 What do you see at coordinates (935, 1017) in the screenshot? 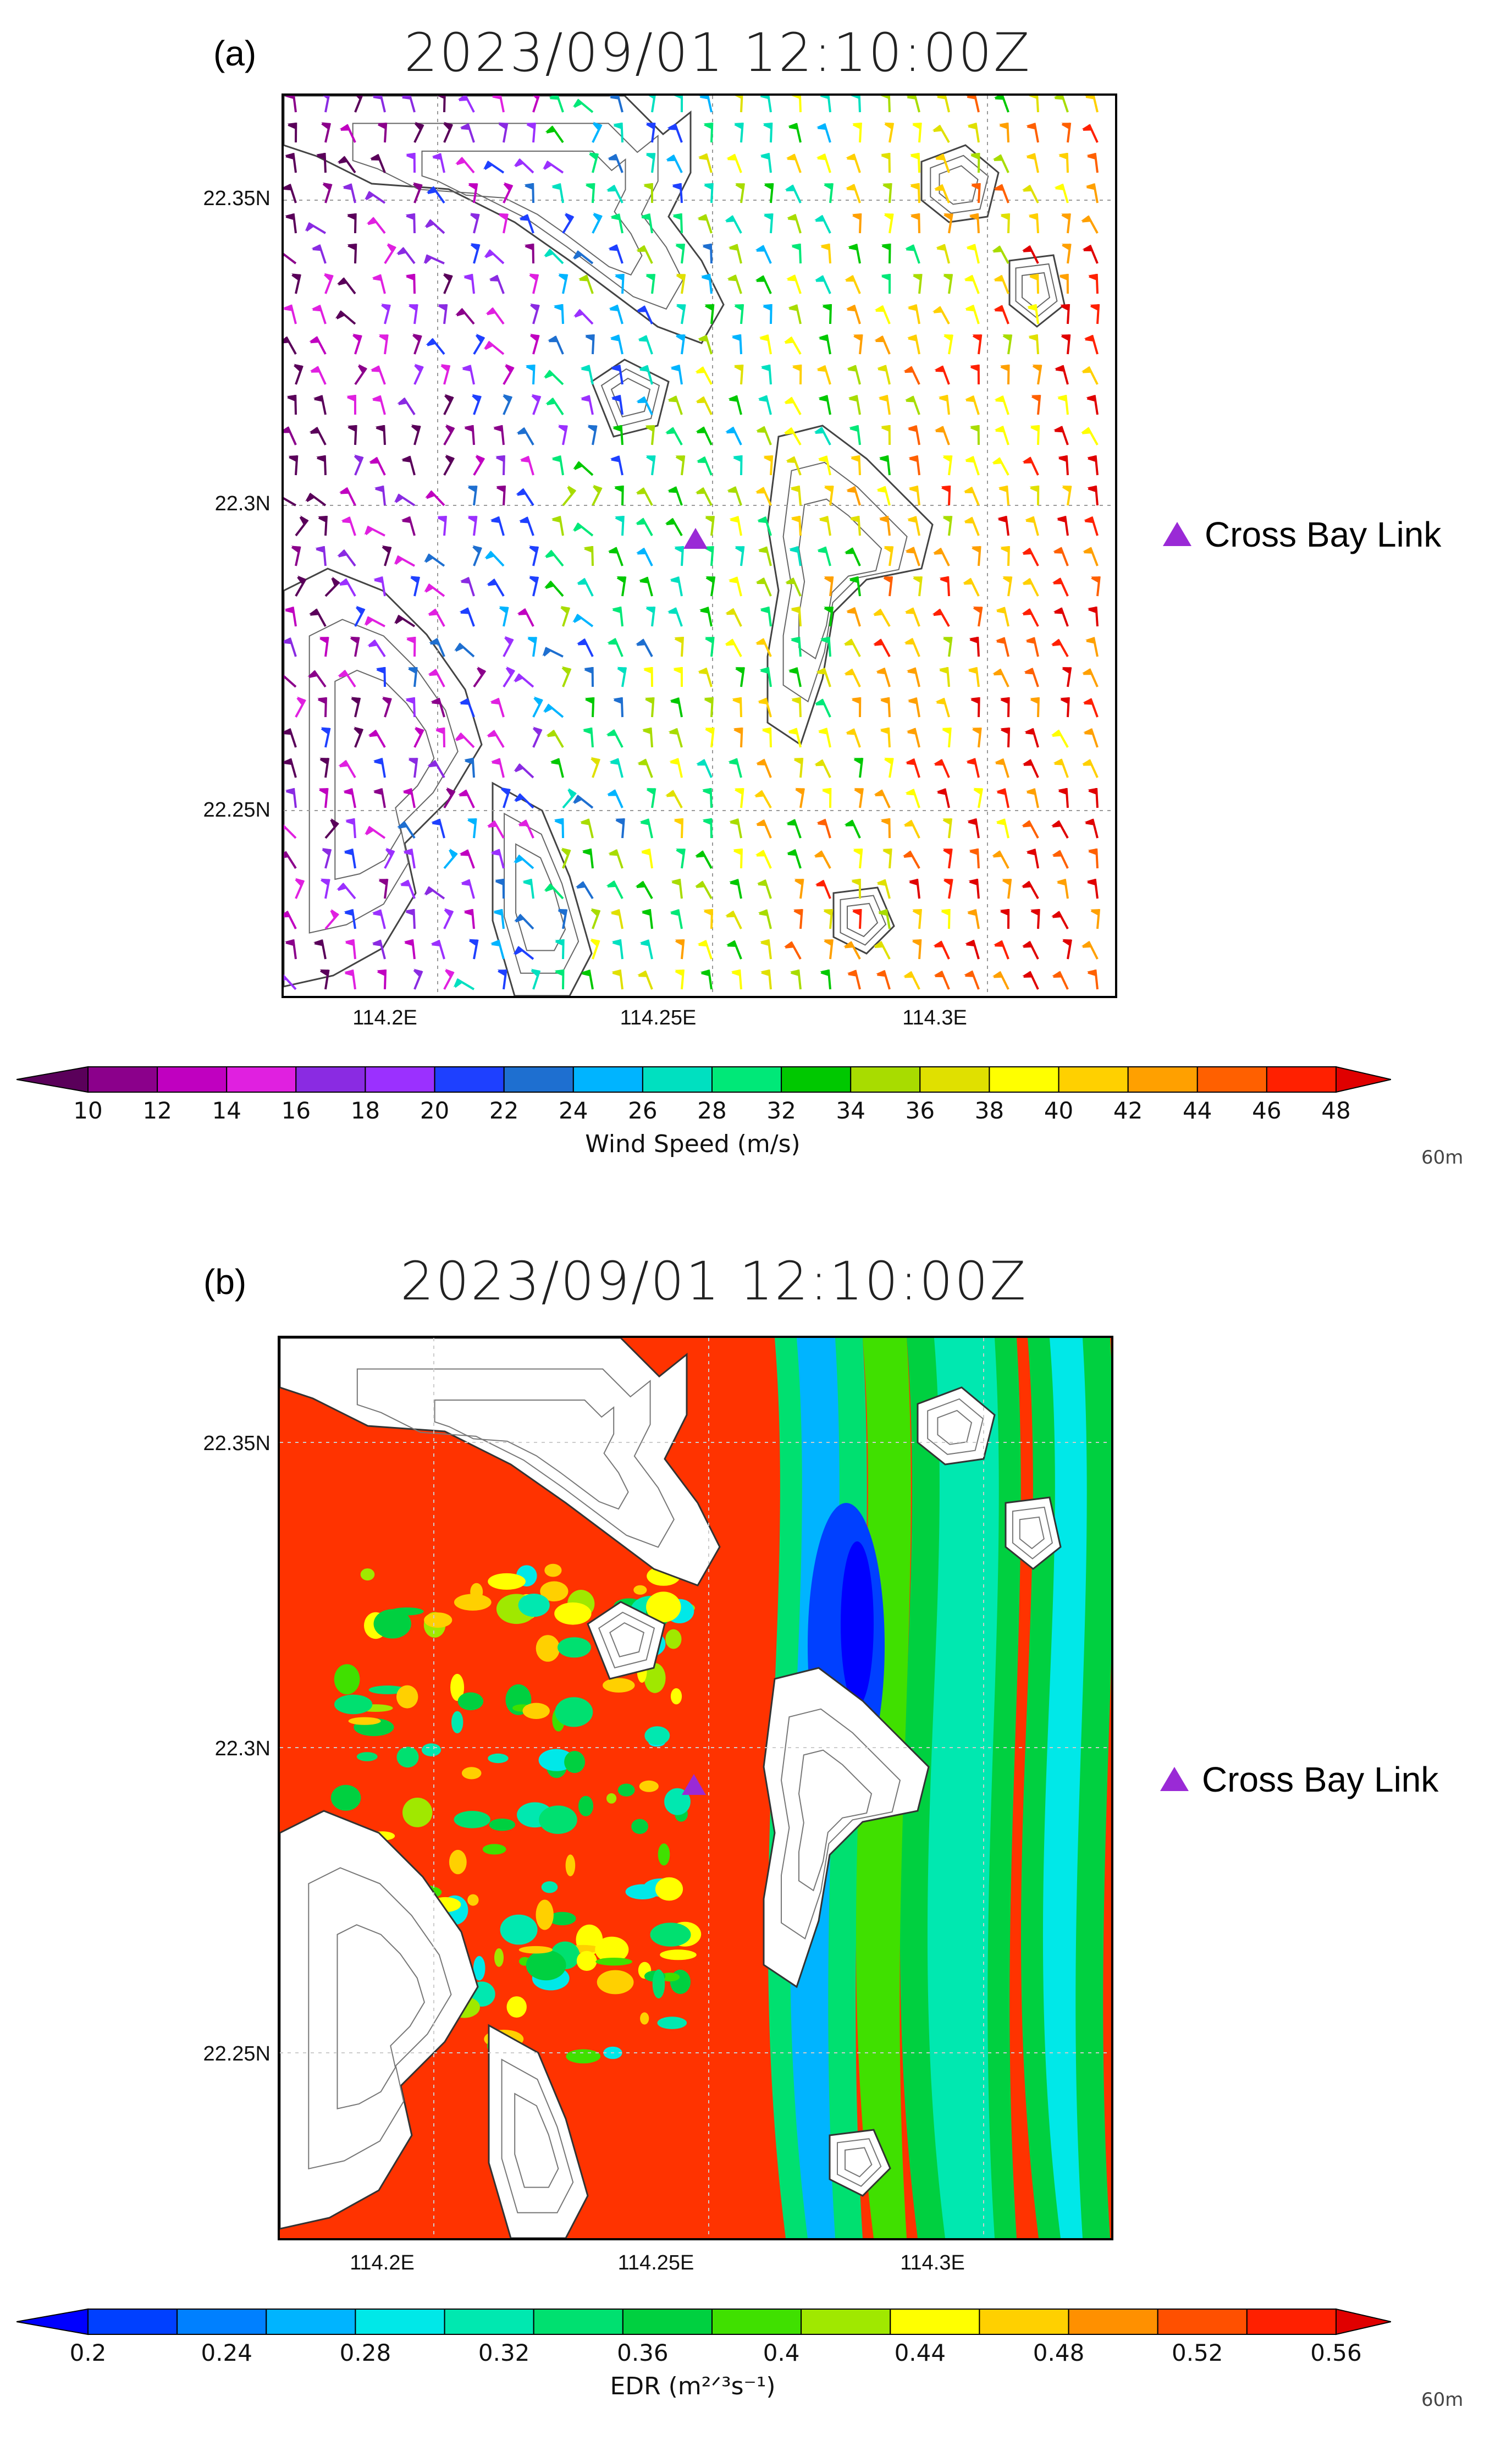
I see `x-tick-label: 114.3E` at bounding box center [935, 1017].